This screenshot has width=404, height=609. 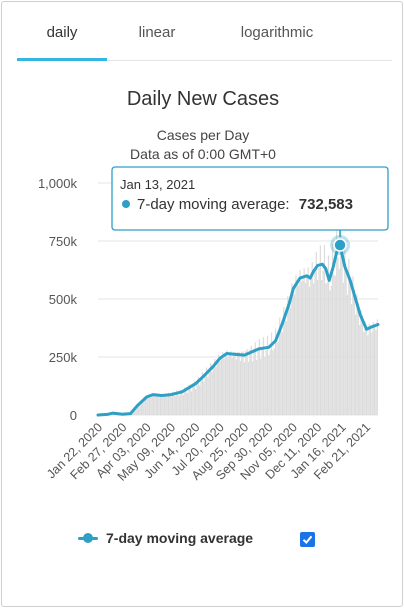 I want to click on y-tick-label: 0, so click(x=73, y=415).